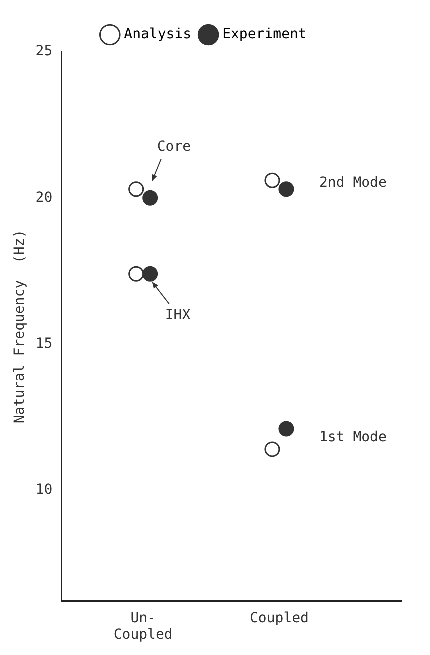 This screenshot has height=655, width=430. What do you see at coordinates (178, 316) in the screenshot?
I see `annotation: IHX` at bounding box center [178, 316].